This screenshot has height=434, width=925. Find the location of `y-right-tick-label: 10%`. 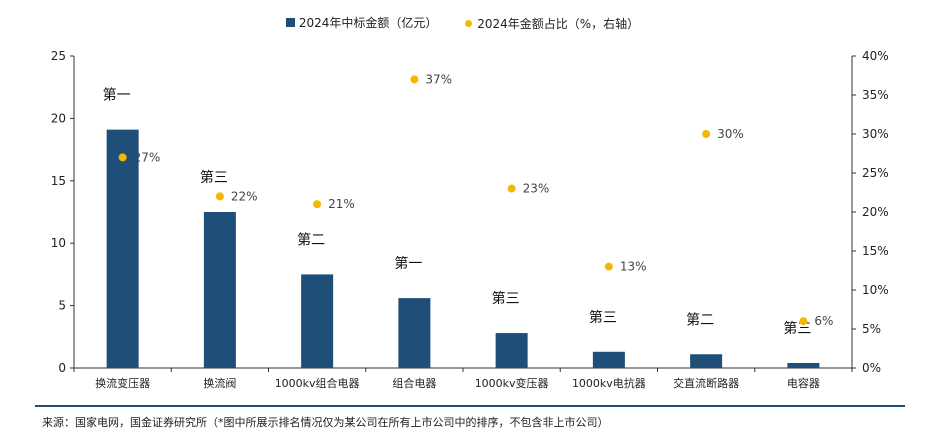

y-right-tick-label: 10% is located at coordinates (875, 290).